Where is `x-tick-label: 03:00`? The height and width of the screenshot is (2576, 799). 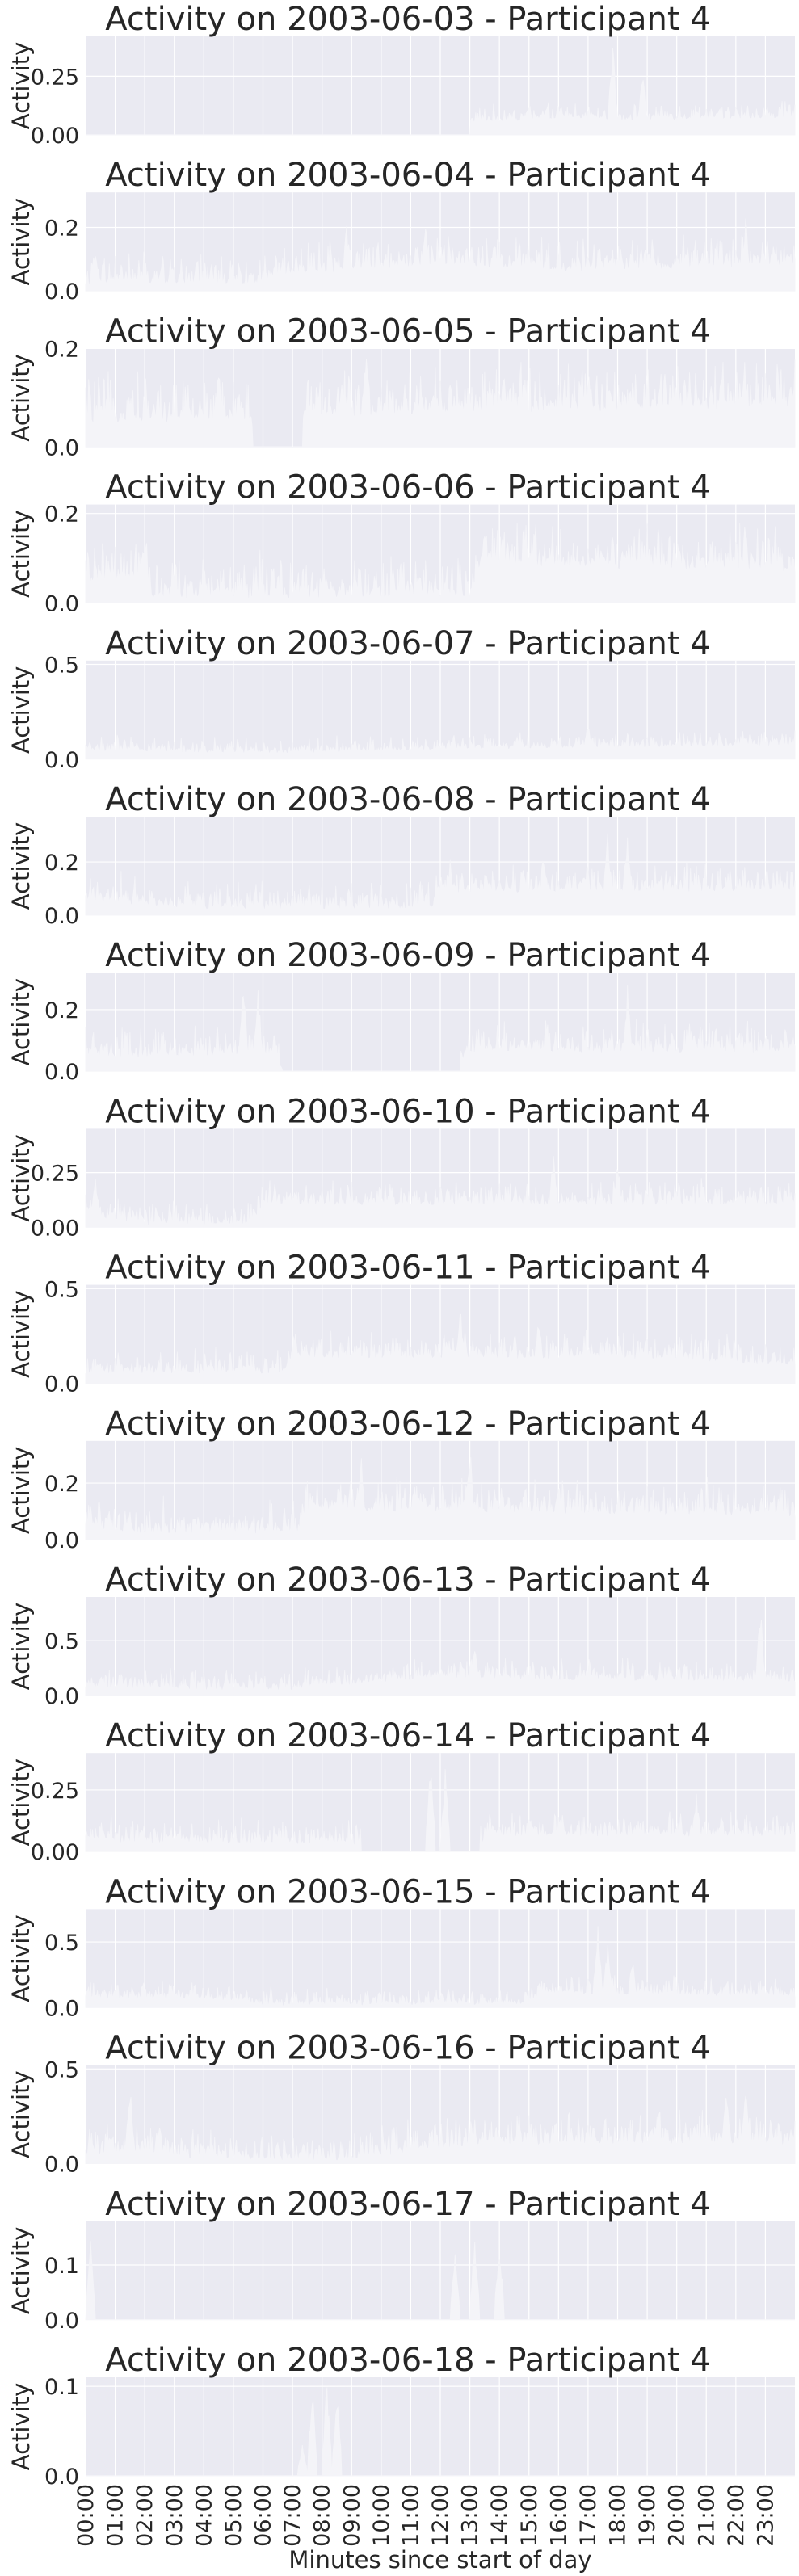
x-tick-label: 03:00 is located at coordinates (174, 2515).